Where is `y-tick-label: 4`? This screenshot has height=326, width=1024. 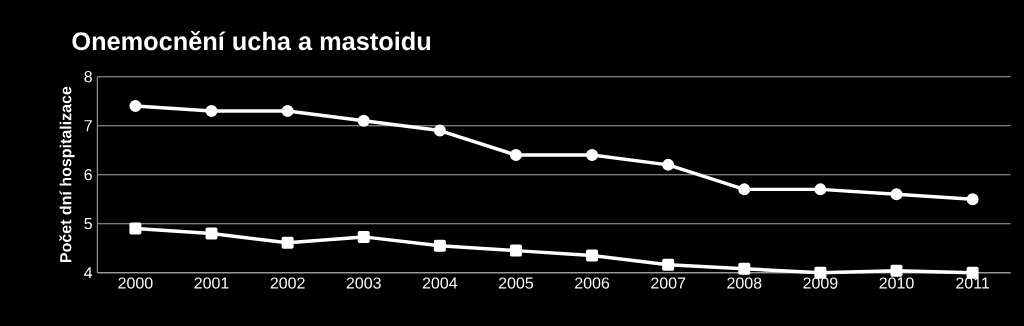 y-tick-label: 4 is located at coordinates (88, 273).